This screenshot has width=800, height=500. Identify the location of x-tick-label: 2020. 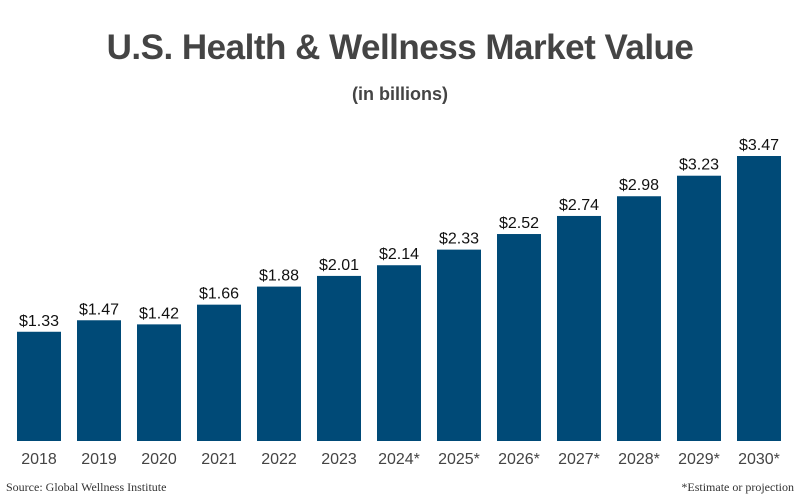
(159, 459).